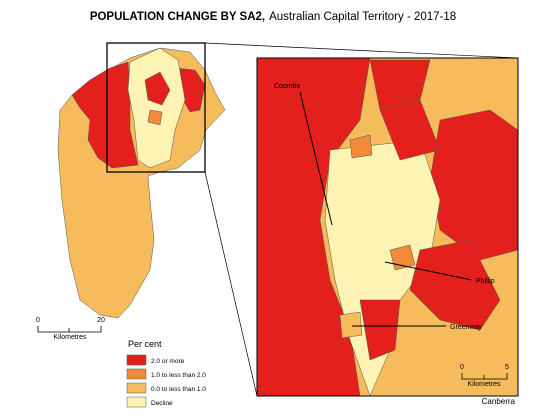 Image resolution: width=546 pixels, height=420 pixels. What do you see at coordinates (287, 86) in the screenshot?
I see `place-label: Coombs` at bounding box center [287, 86].